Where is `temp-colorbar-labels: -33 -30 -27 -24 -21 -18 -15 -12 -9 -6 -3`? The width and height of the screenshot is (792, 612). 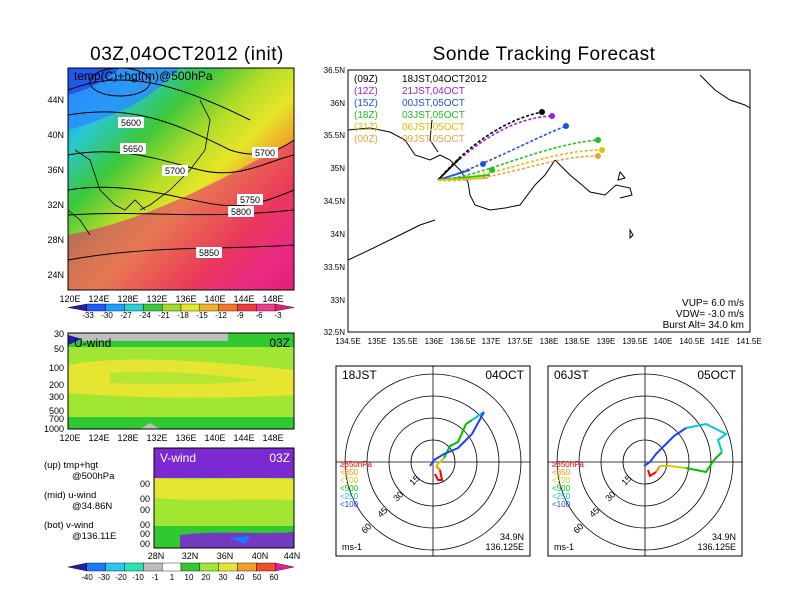 temp-colorbar-labels: -33 -30 -27 -24 -21 -18 -15 -12 -9 -6 -3 is located at coordinates (182, 315).